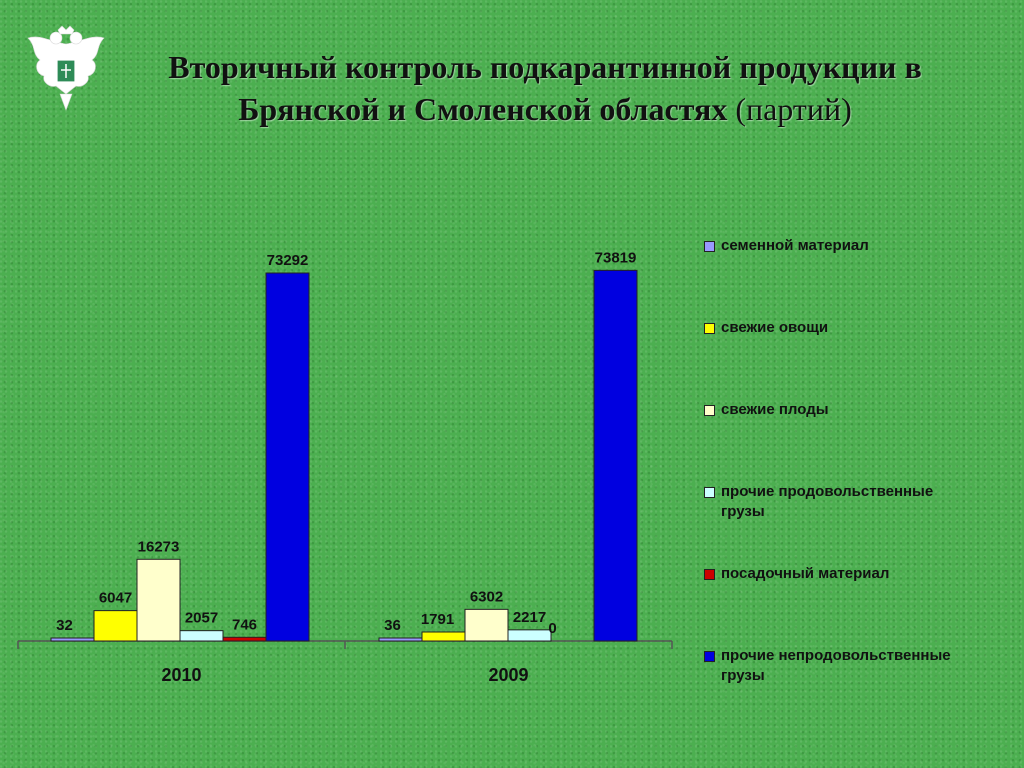 The height and width of the screenshot is (768, 1024). What do you see at coordinates (805, 573) in the screenshot?
I see `legend-label-4: посадочный материал` at bounding box center [805, 573].